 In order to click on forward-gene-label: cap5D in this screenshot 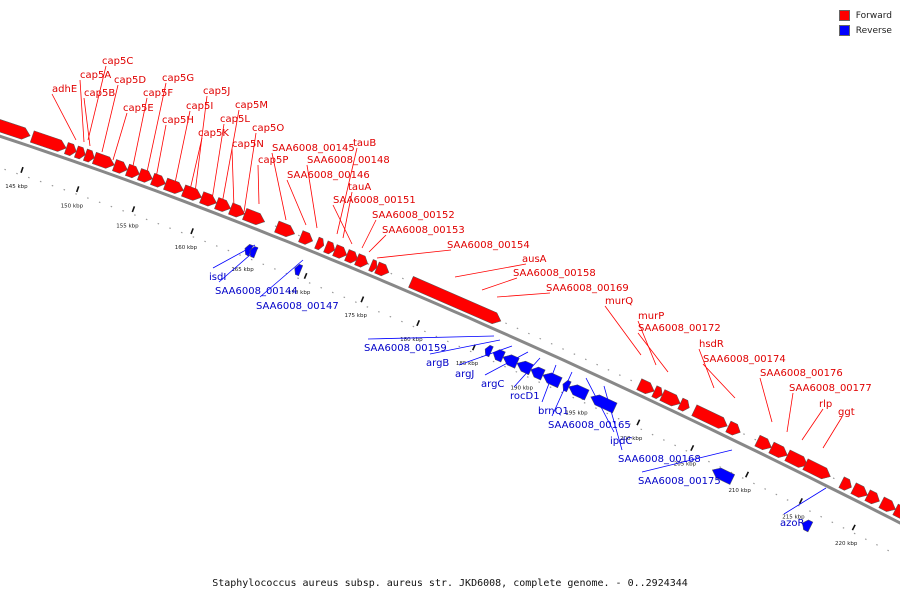, I will do `click(130, 80)`.